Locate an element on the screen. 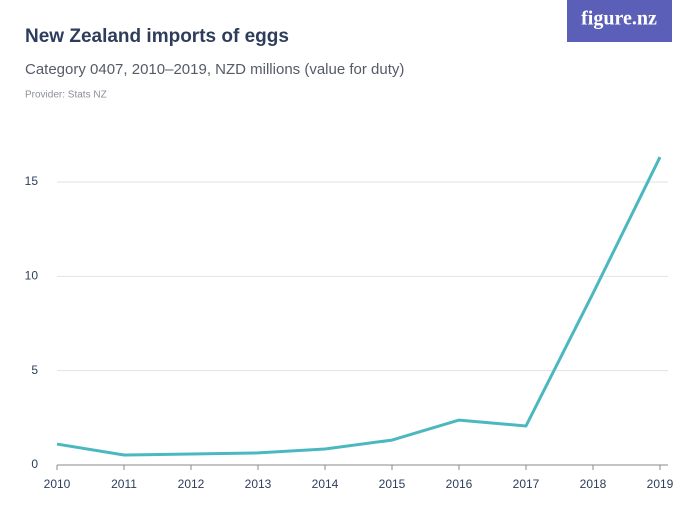 This screenshot has height=525, width=700. x-tick-label: 2015 is located at coordinates (392, 484).